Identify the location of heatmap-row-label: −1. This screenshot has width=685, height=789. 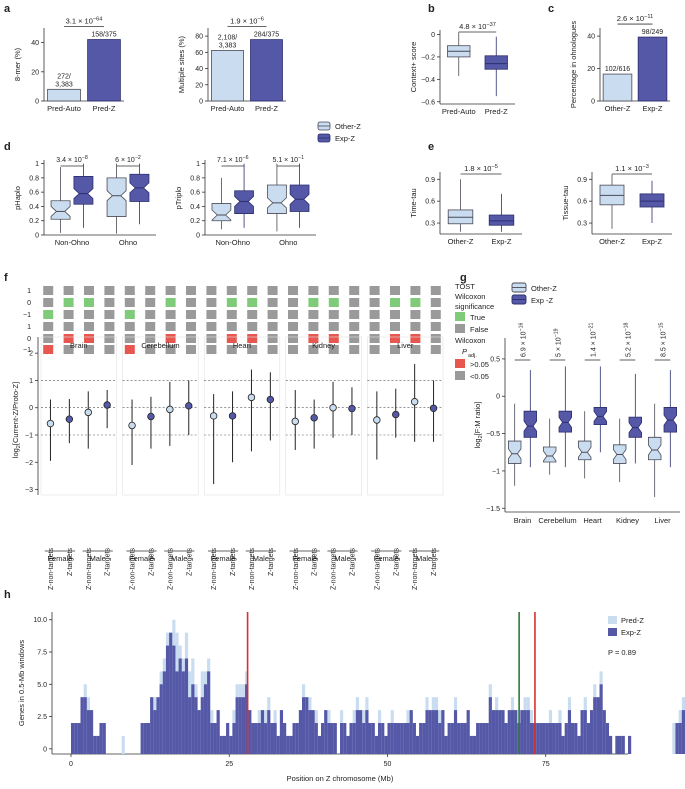
(27, 315).